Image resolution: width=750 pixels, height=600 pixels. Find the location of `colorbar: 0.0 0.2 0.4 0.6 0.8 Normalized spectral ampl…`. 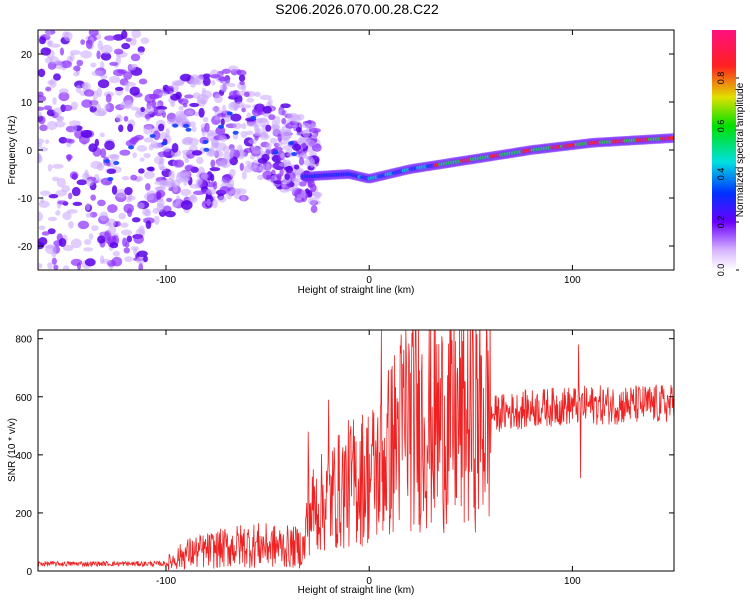

colorbar: 0.0 0.2 0.4 0.6 0.8 Normalized spectral ampl… is located at coordinates (729, 153).